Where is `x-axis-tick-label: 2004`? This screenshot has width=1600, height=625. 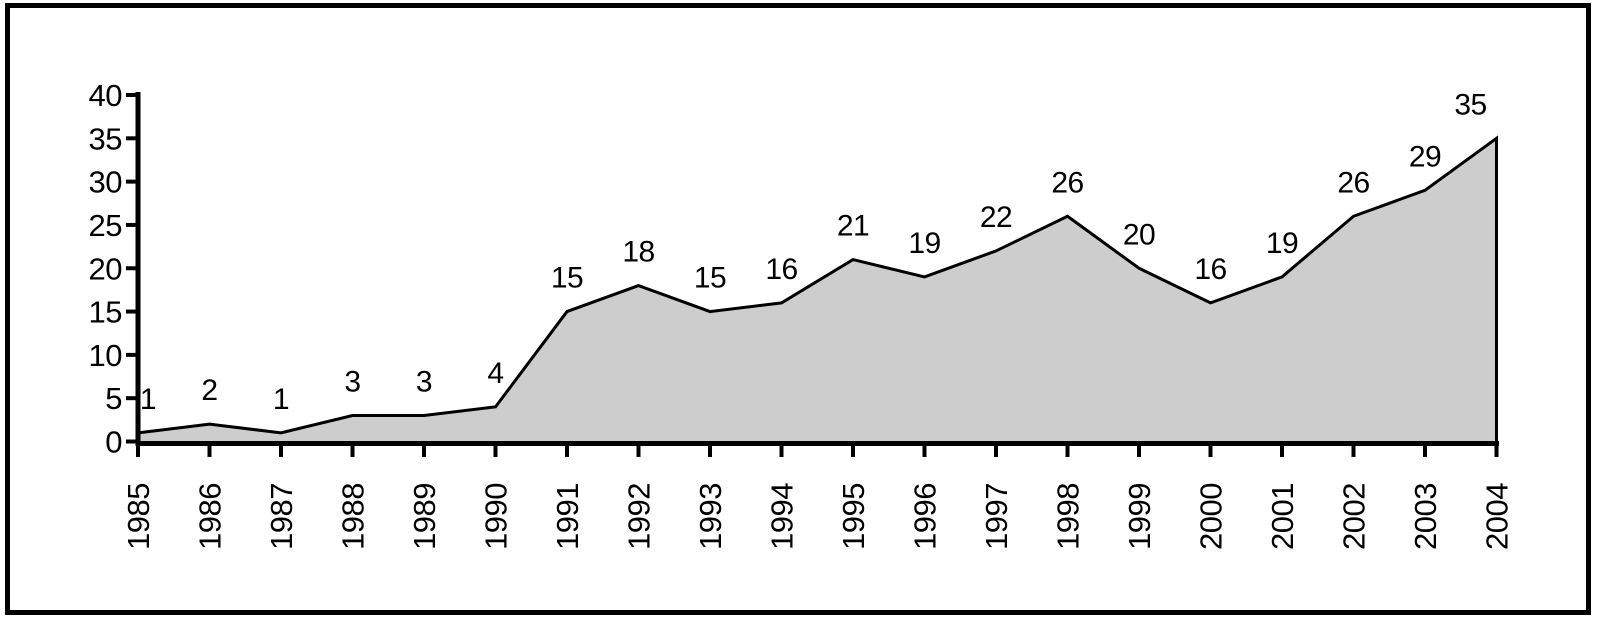
x-axis-tick-label: 2004 is located at coordinates (1497, 516).